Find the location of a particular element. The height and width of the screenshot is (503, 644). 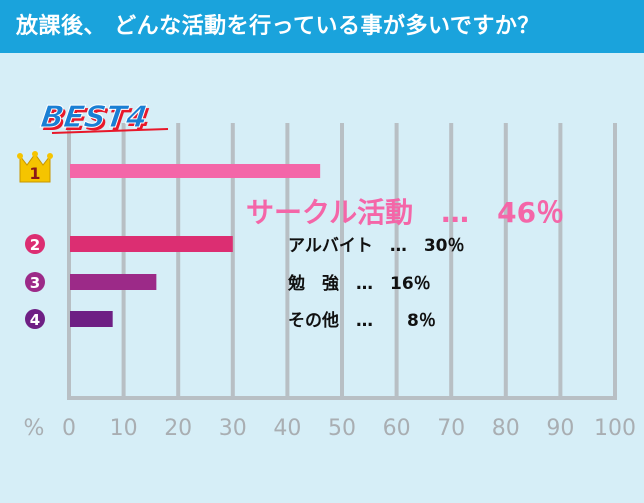

x-tick-label: 30 is located at coordinates (233, 428).